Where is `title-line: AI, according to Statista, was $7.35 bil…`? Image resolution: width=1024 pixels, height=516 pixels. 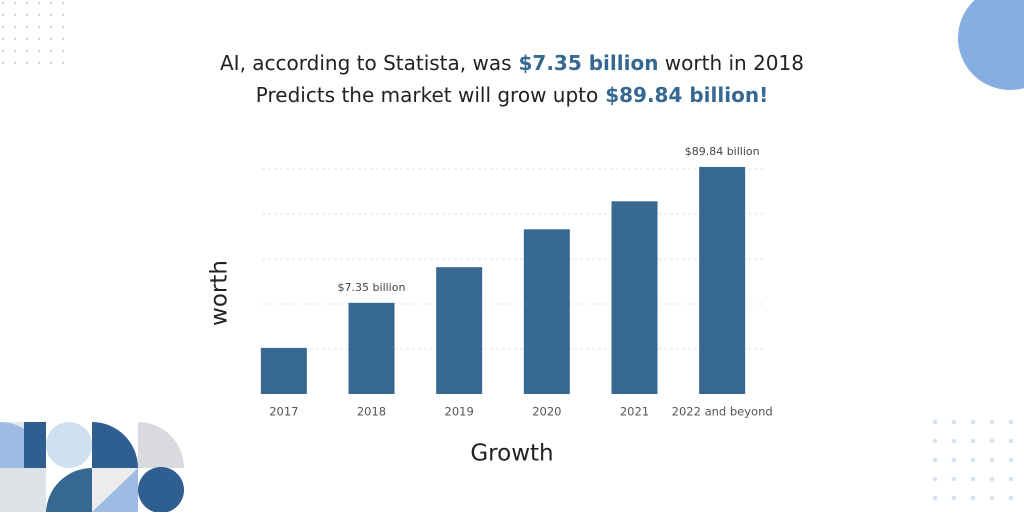
title-line: AI, according to Statista, was $7.35 bil… is located at coordinates (512, 63).